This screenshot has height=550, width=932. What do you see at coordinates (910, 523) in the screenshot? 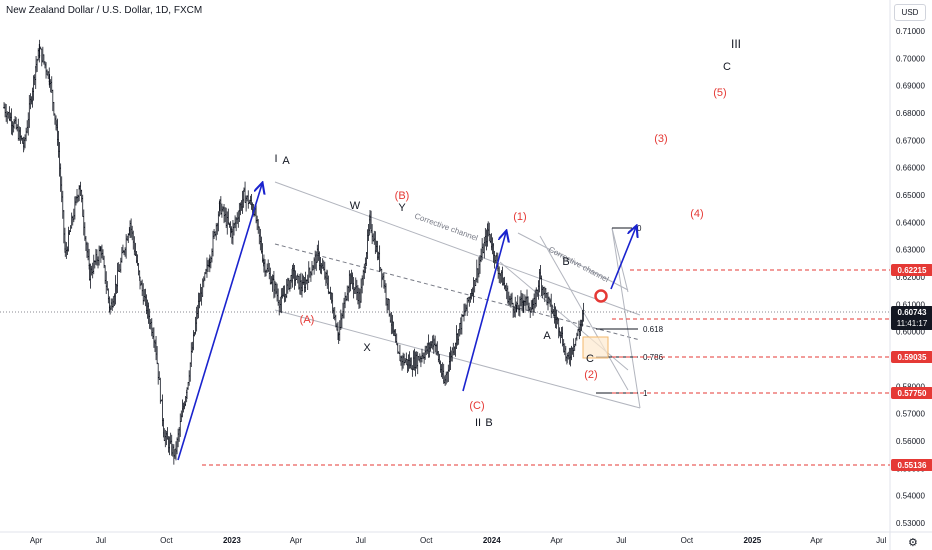
I see `y-tick-label: 0.53000` at bounding box center [910, 523].